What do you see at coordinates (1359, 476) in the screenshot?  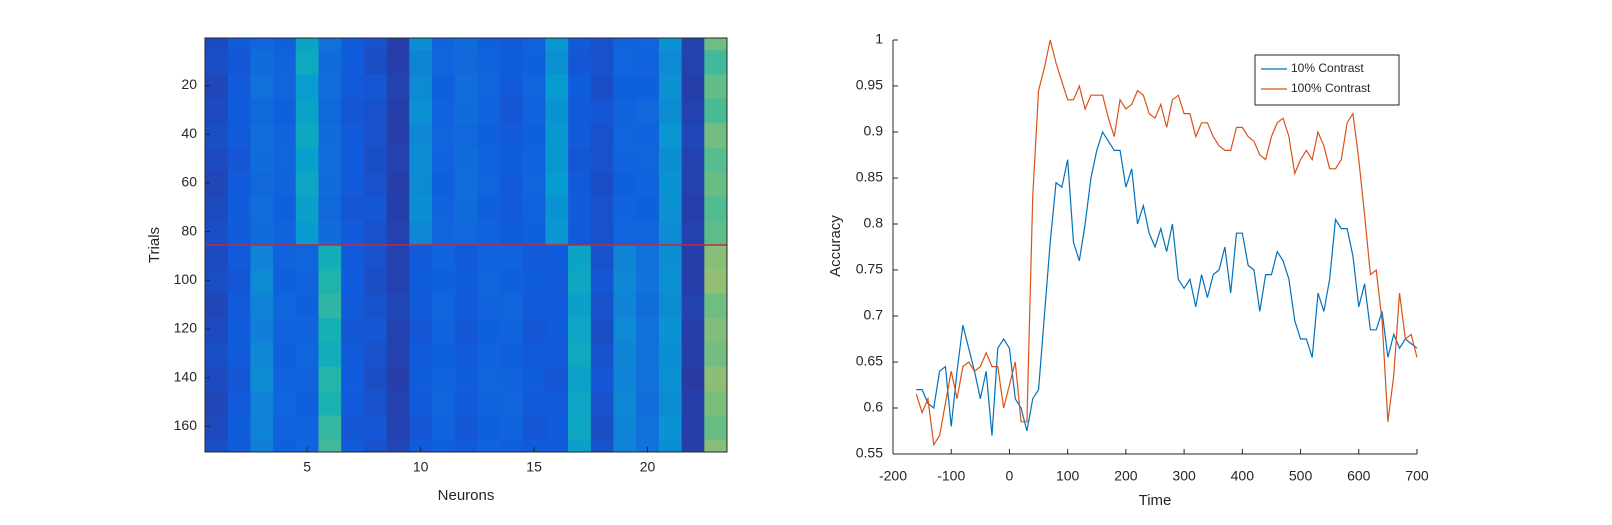 I see `x-tick-label: 600` at bounding box center [1359, 476].